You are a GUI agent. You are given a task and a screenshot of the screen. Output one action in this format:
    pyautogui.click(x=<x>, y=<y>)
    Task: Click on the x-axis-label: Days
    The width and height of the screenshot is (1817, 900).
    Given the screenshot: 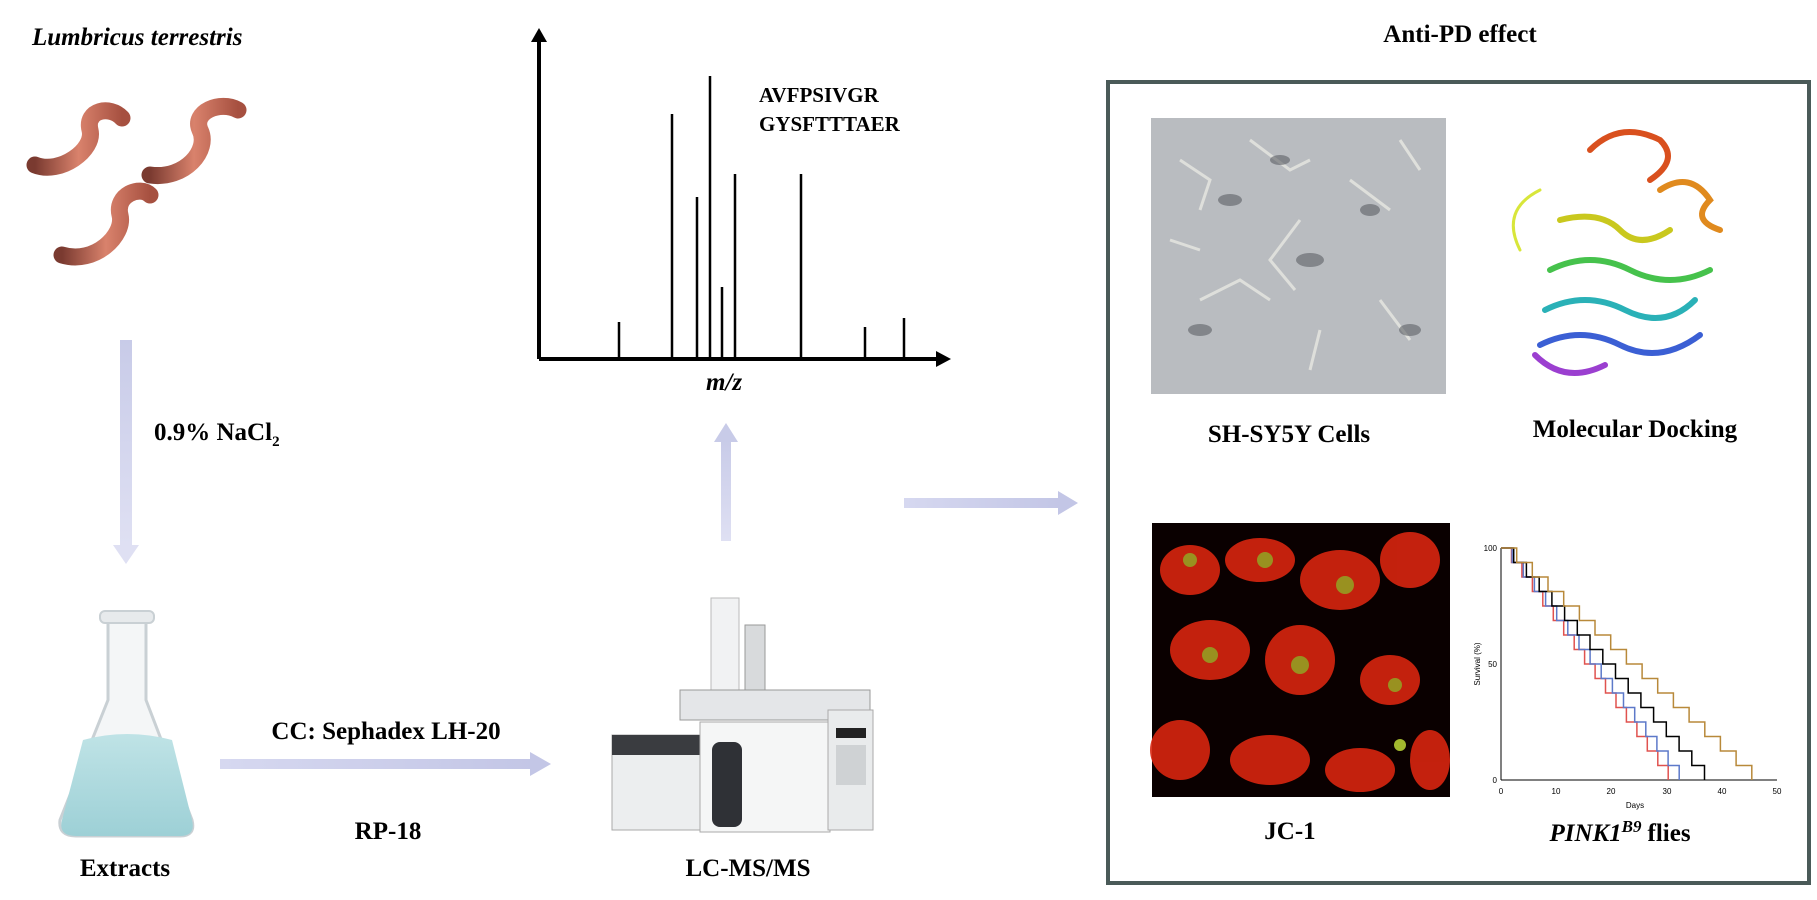 What is the action you would take?
    pyautogui.click(x=1635, y=805)
    